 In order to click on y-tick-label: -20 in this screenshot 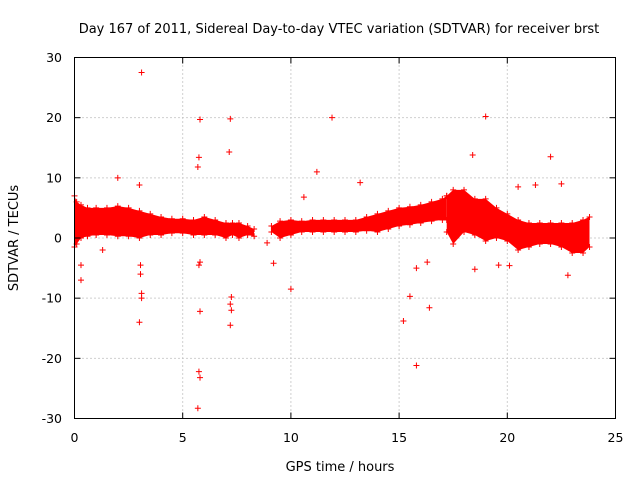, I will do `click(52, 358)`.